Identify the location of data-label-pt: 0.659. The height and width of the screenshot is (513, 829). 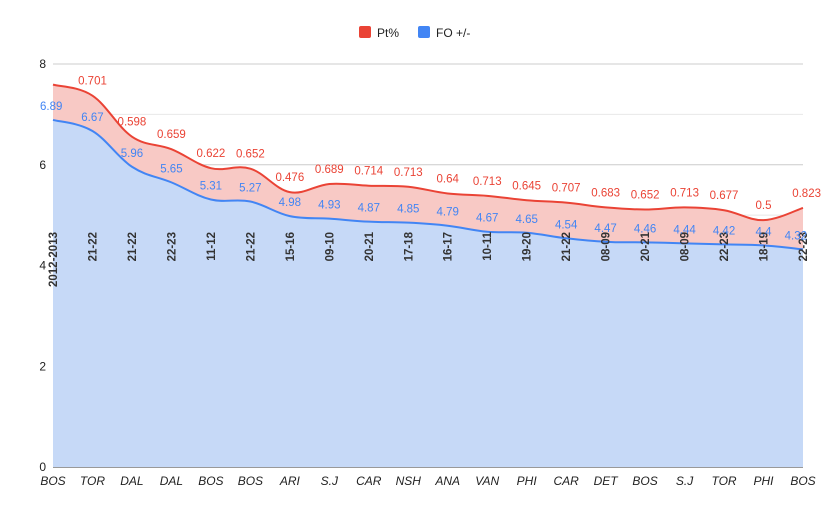
(171, 135).